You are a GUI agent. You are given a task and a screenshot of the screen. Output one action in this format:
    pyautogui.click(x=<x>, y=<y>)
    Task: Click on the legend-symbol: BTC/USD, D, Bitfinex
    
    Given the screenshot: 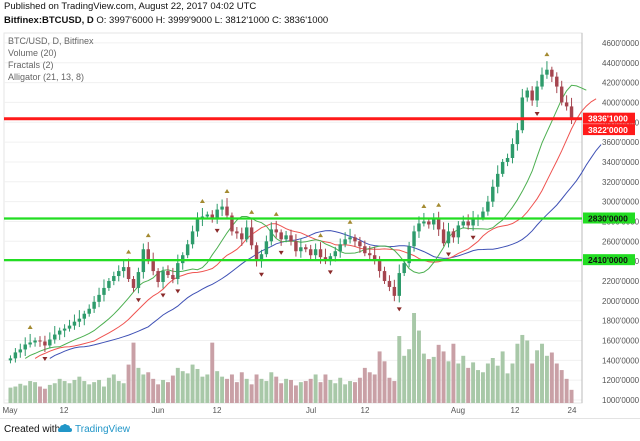 What is the action you would take?
    pyautogui.click(x=51, y=41)
    